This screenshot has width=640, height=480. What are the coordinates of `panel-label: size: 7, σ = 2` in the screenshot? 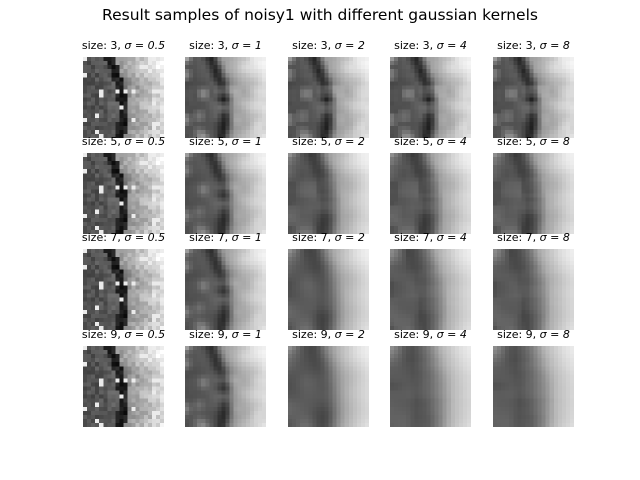 It's located at (329, 237).